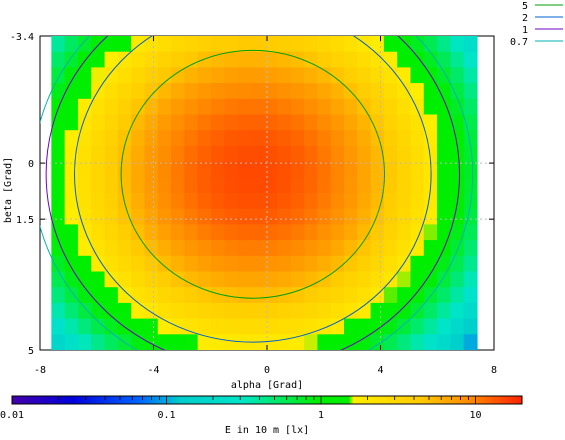 This screenshot has width=565, height=440. I want to click on legend-label: 2, so click(525, 18).